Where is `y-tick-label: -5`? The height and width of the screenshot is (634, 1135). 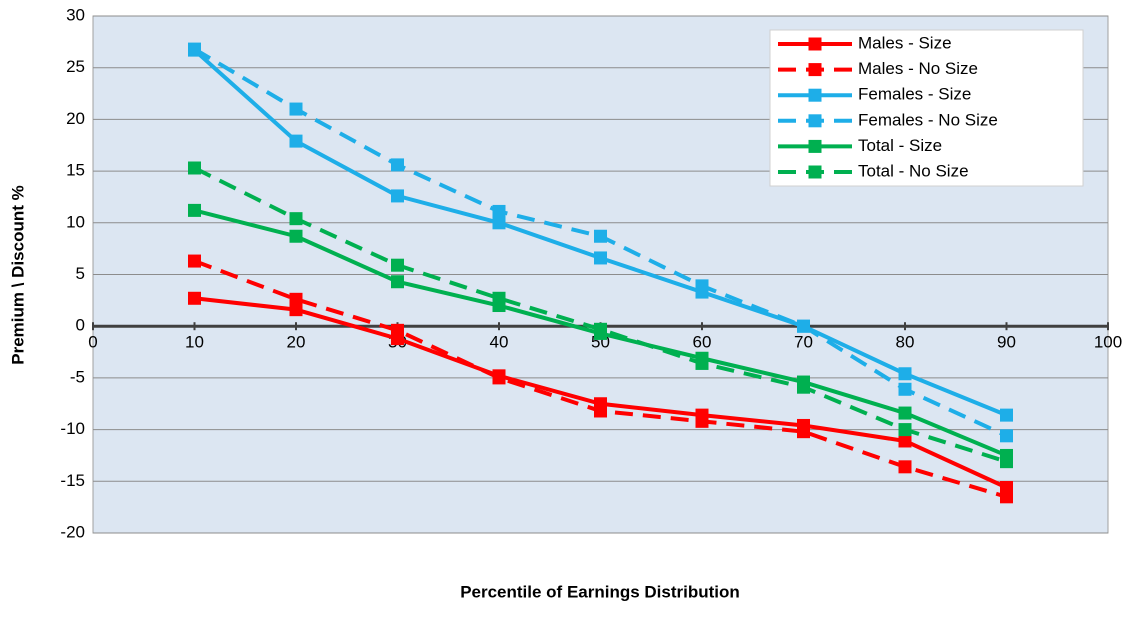 y-tick-label: -5 is located at coordinates (77, 376).